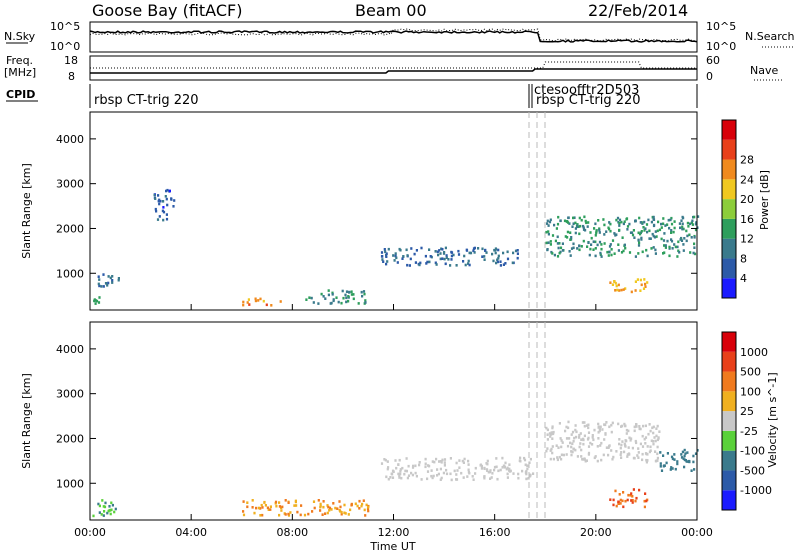 The width and height of the screenshot is (800, 554). I want to click on velocity-data-cells, so click(395, 469).